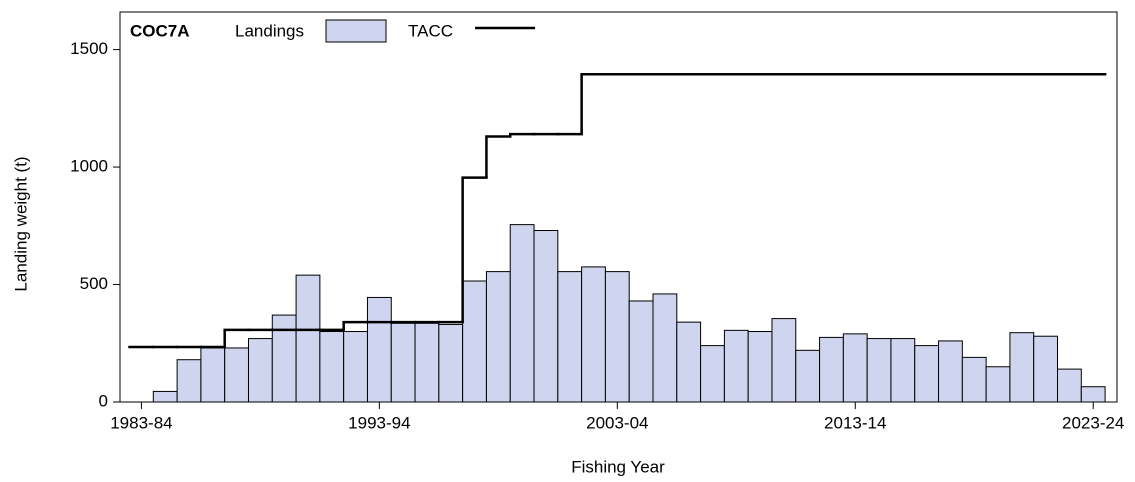 This screenshot has height=482, width=1135. What do you see at coordinates (379, 422) in the screenshot?
I see `x-tick-label: 1993-94` at bounding box center [379, 422].